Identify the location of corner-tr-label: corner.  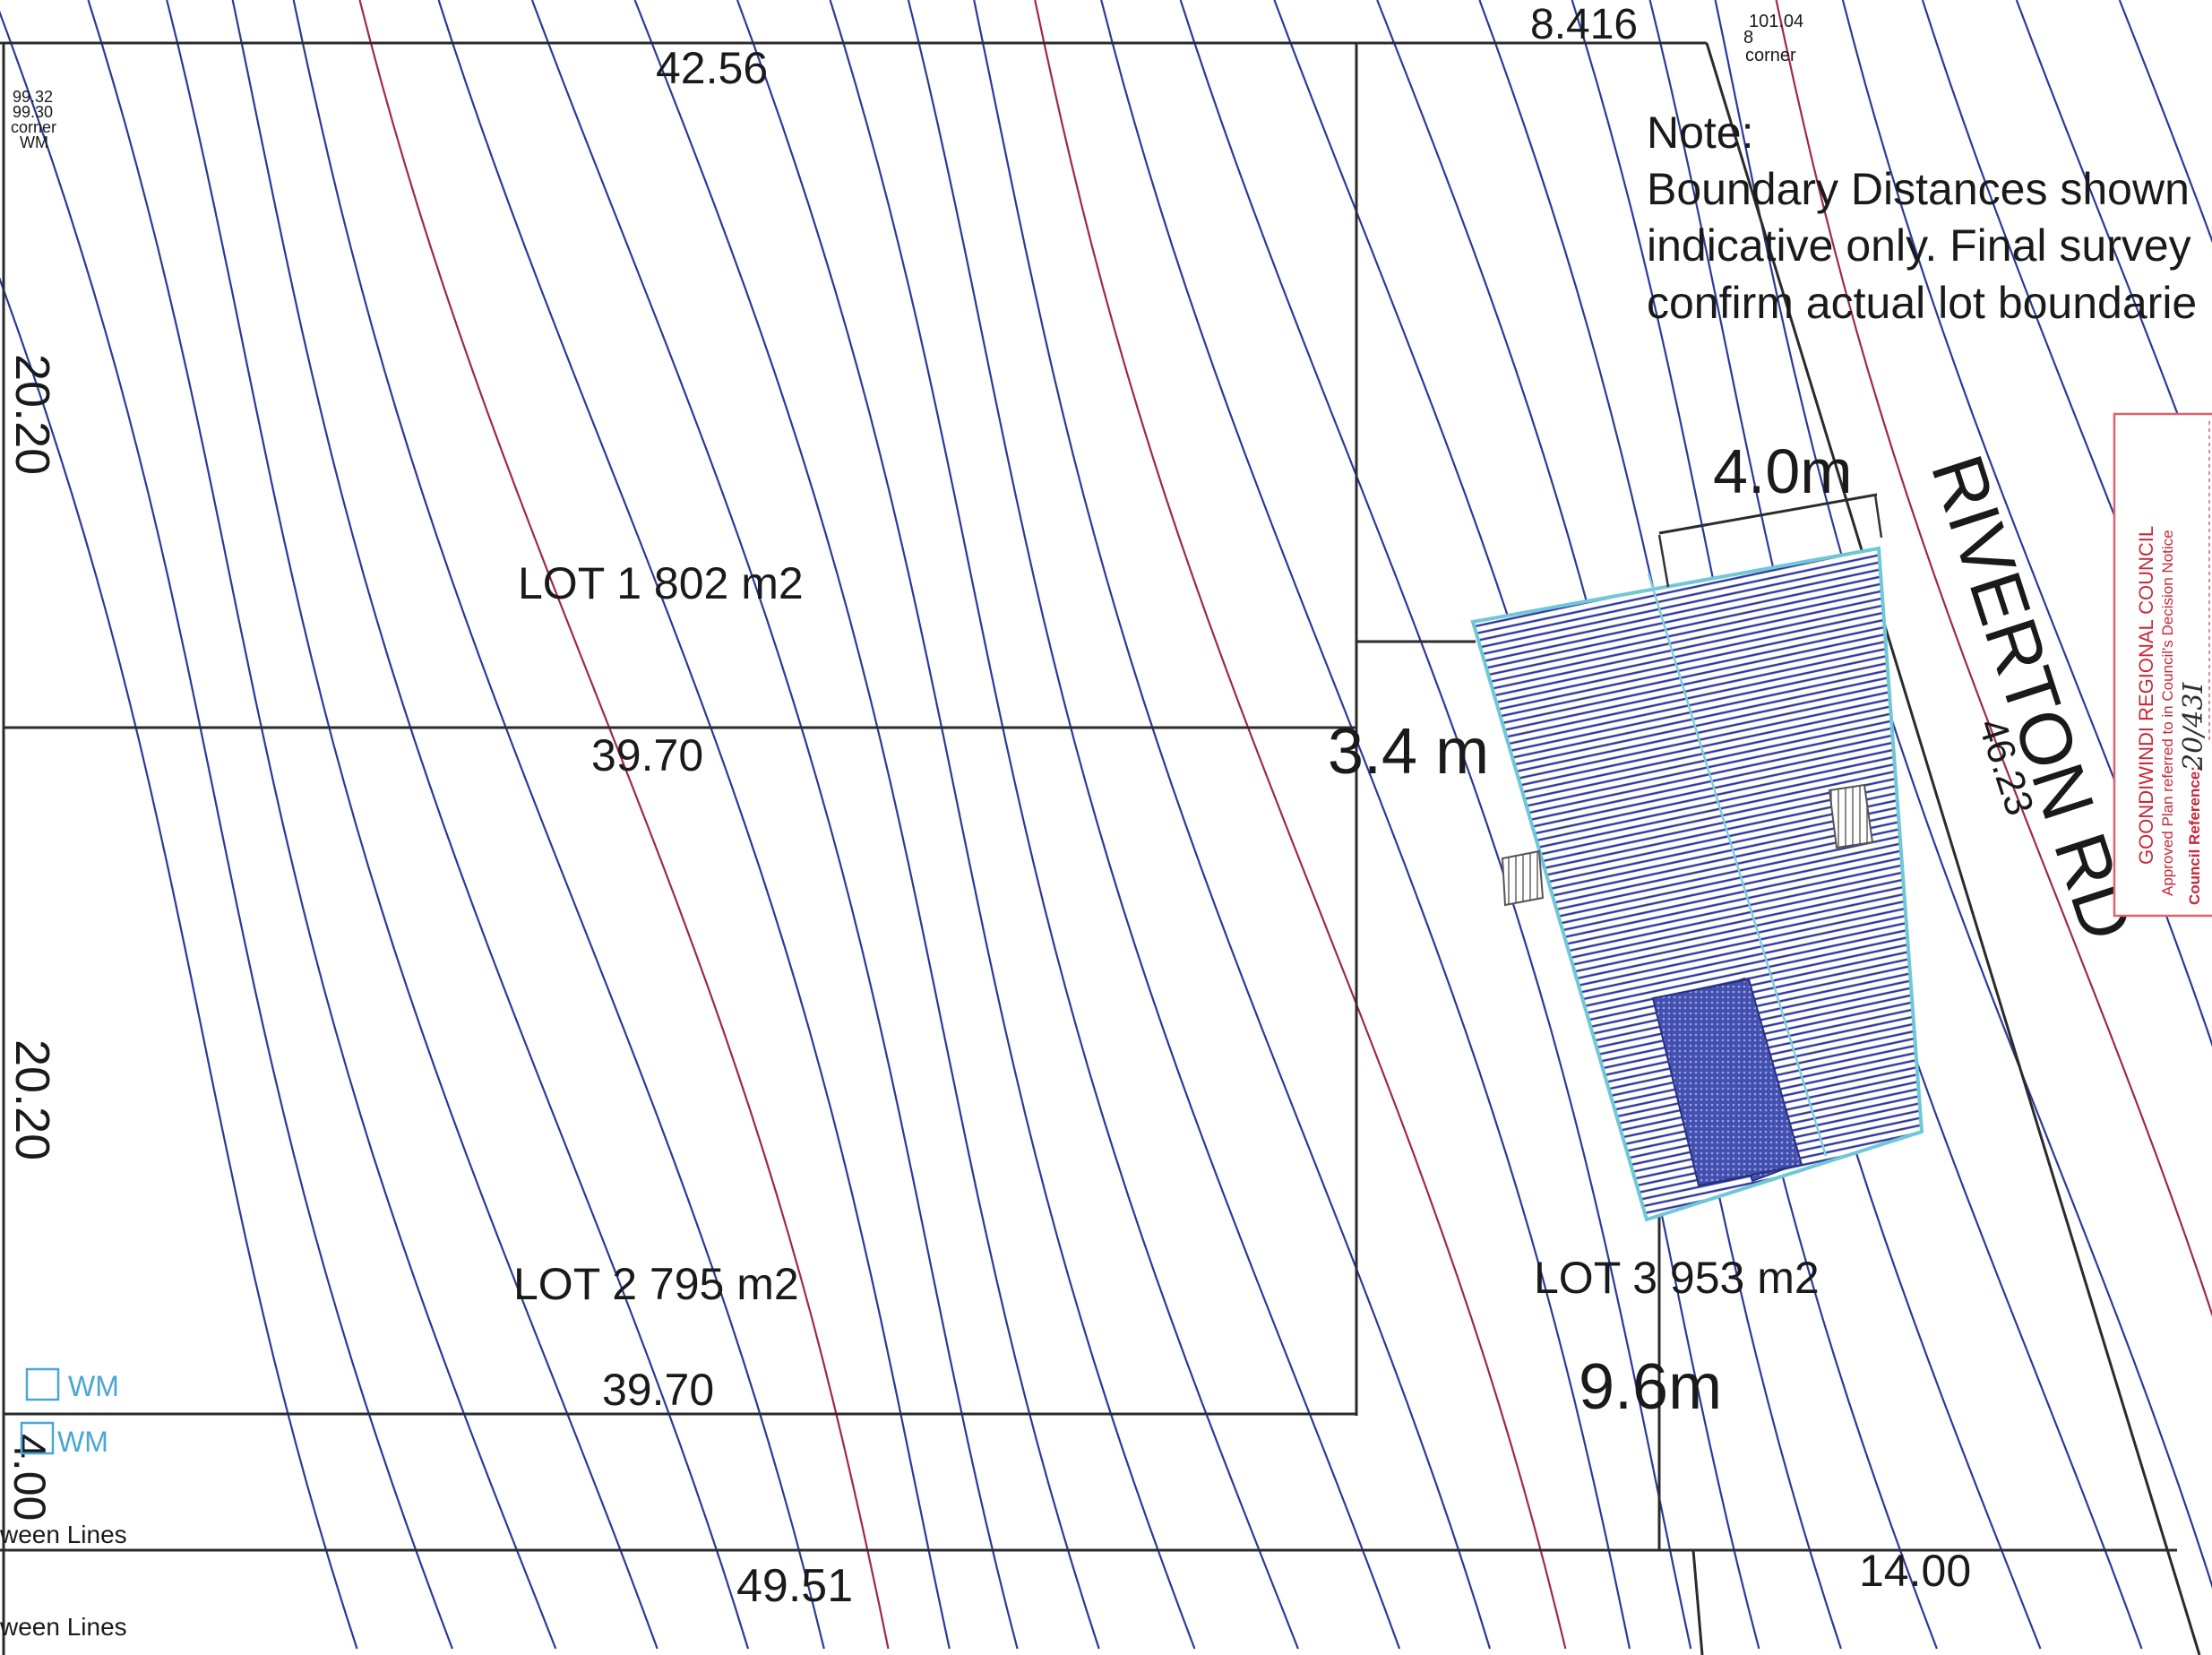
(1770, 56).